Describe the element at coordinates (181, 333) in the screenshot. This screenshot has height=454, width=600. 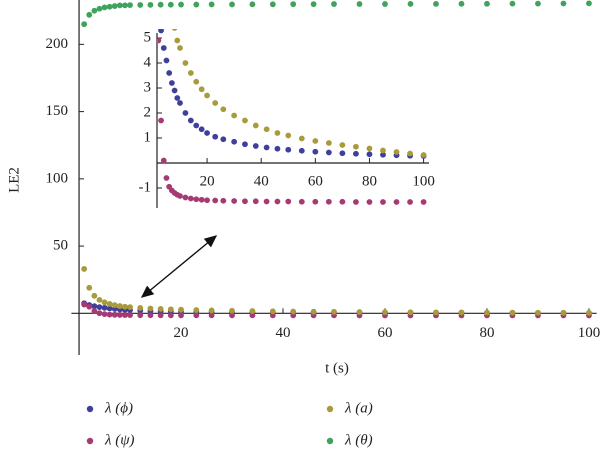
I see `x-tick-label: 20` at that location.